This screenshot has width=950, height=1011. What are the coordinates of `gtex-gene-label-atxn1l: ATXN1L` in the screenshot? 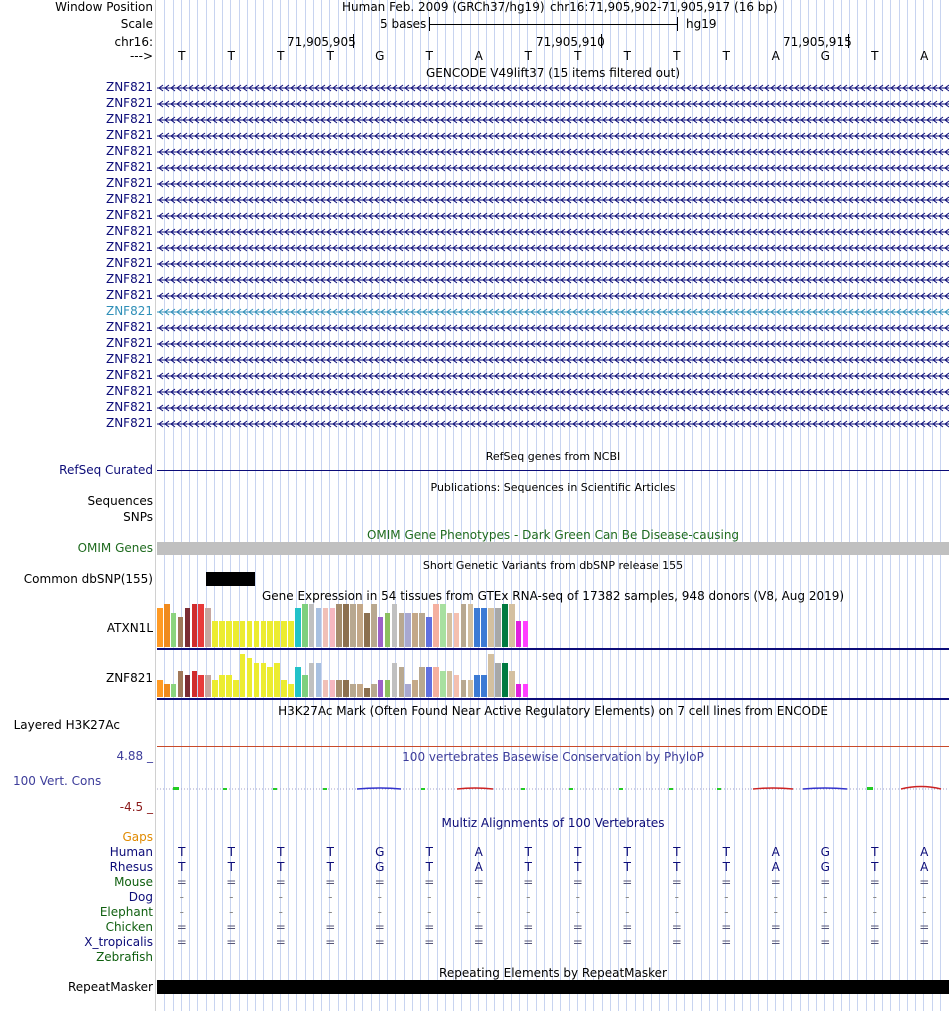 It's located at (129, 628).